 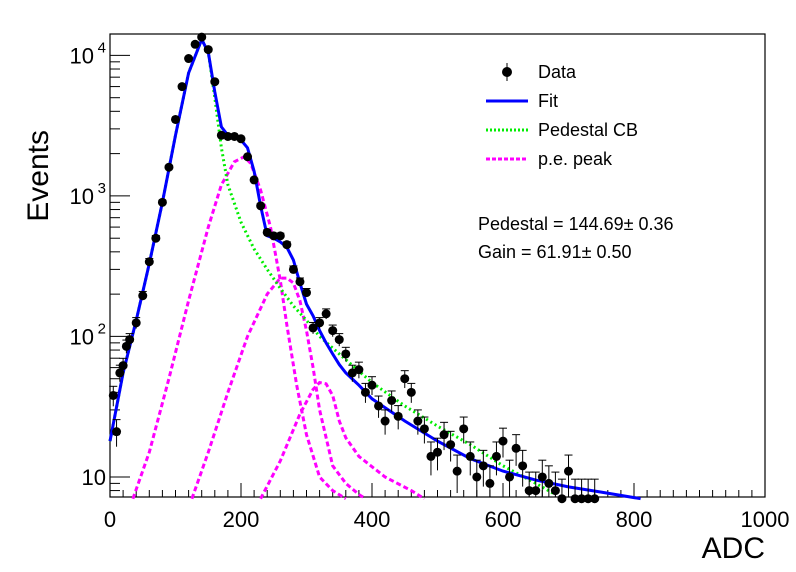 What do you see at coordinates (241, 519) in the screenshot?
I see `x-tick-label: 200` at bounding box center [241, 519].